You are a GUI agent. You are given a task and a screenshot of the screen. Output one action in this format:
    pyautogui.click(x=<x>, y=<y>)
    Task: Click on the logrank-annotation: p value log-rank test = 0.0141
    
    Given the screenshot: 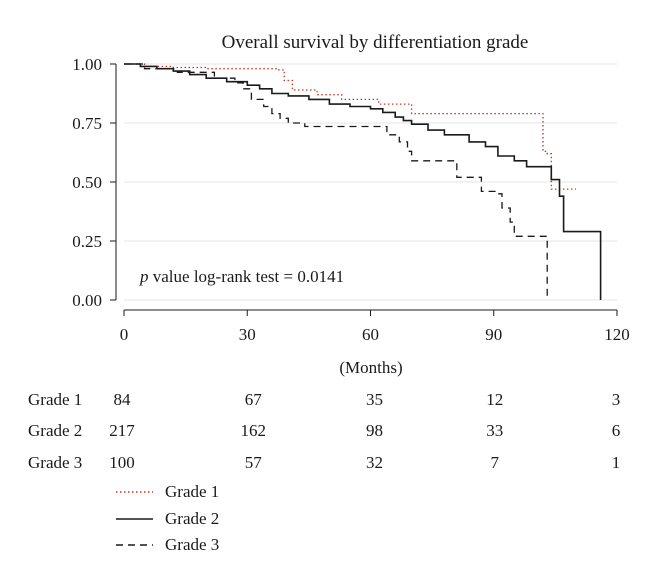 What is the action you would take?
    pyautogui.click(x=241, y=276)
    